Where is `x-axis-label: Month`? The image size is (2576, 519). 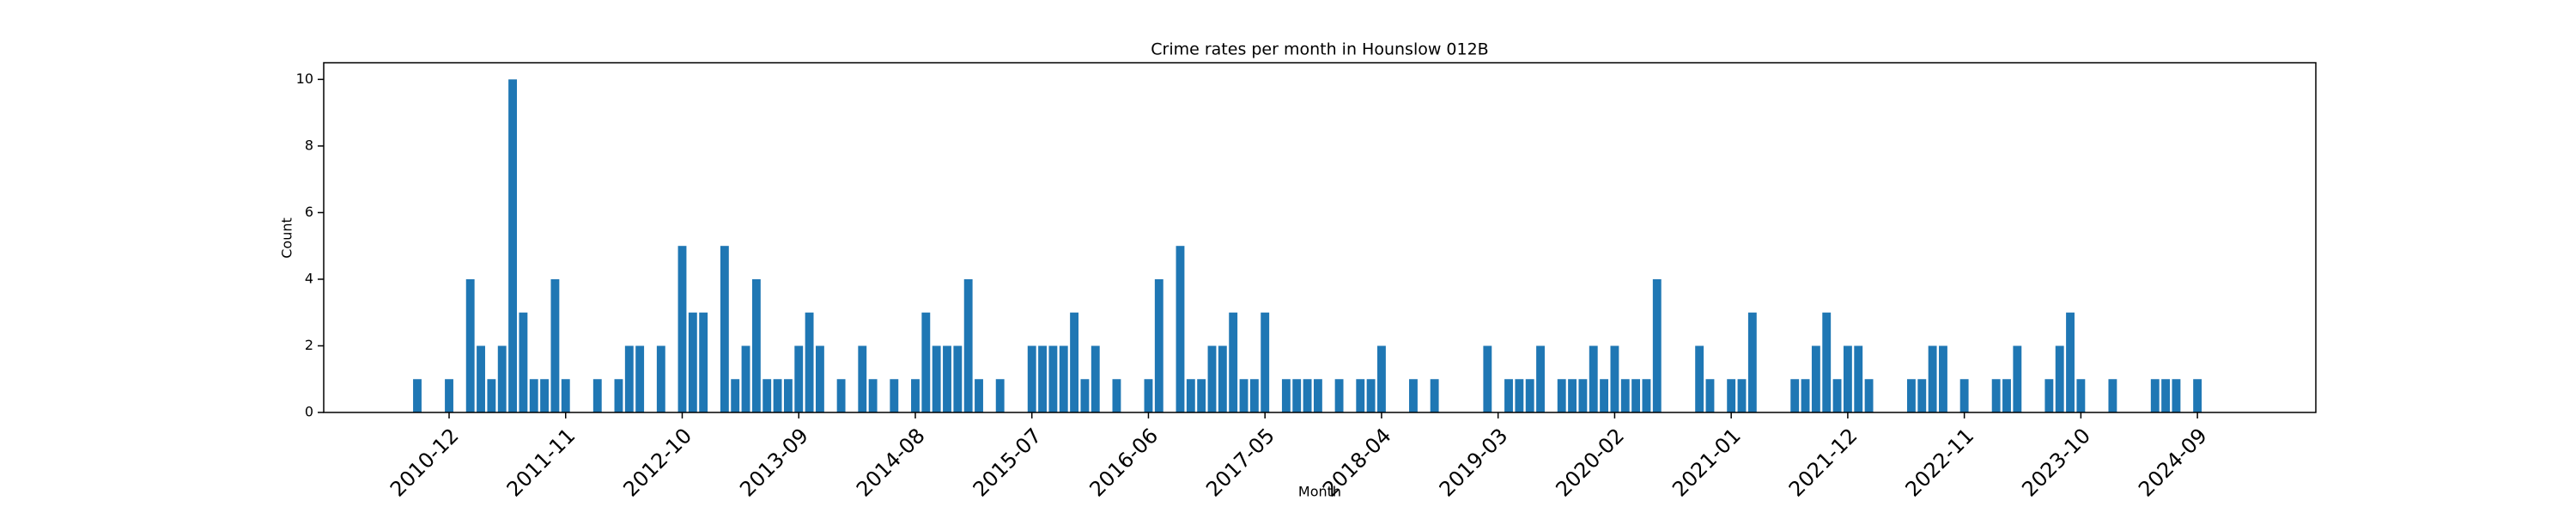
x-axis-label: Month is located at coordinates (1319, 492).